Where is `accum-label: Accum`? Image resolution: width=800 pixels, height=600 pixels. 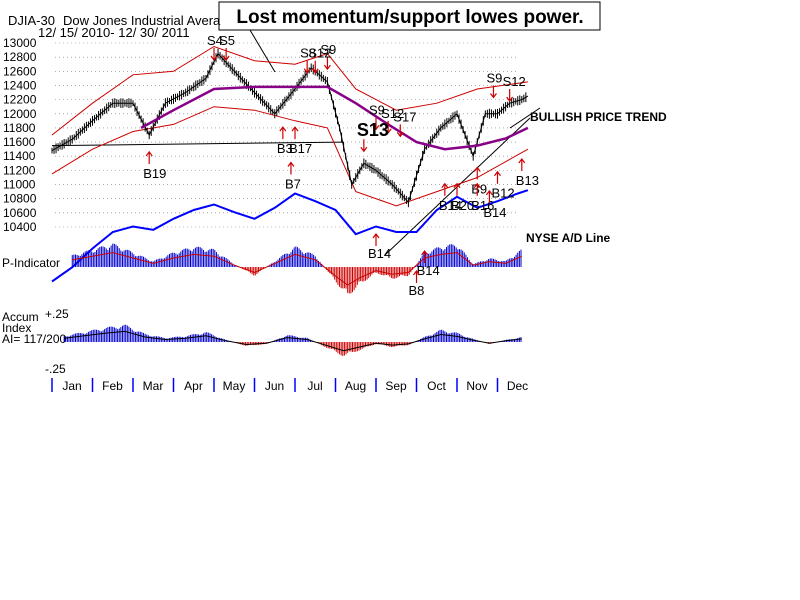
accum-label: Accum is located at coordinates (20, 317).